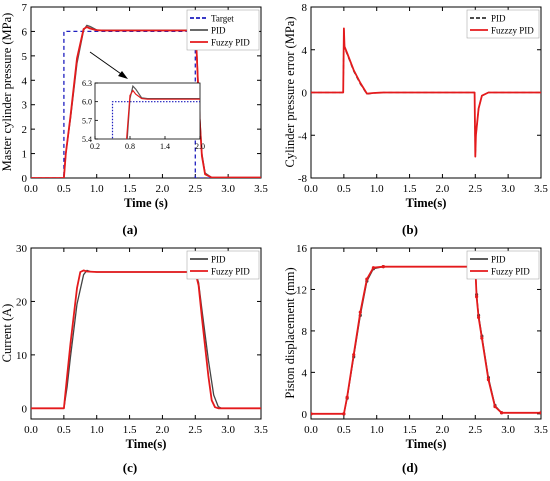 This screenshot has width=550, height=481. I want to click on legend: PID Fuzzy PID, so click(223, 265).